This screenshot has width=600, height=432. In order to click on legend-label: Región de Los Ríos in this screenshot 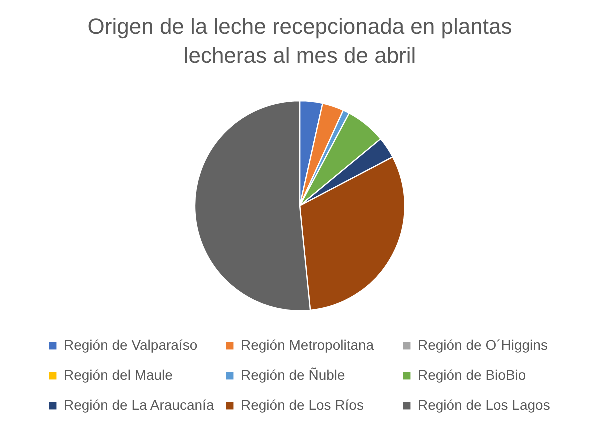, I will do `click(302, 405)`.